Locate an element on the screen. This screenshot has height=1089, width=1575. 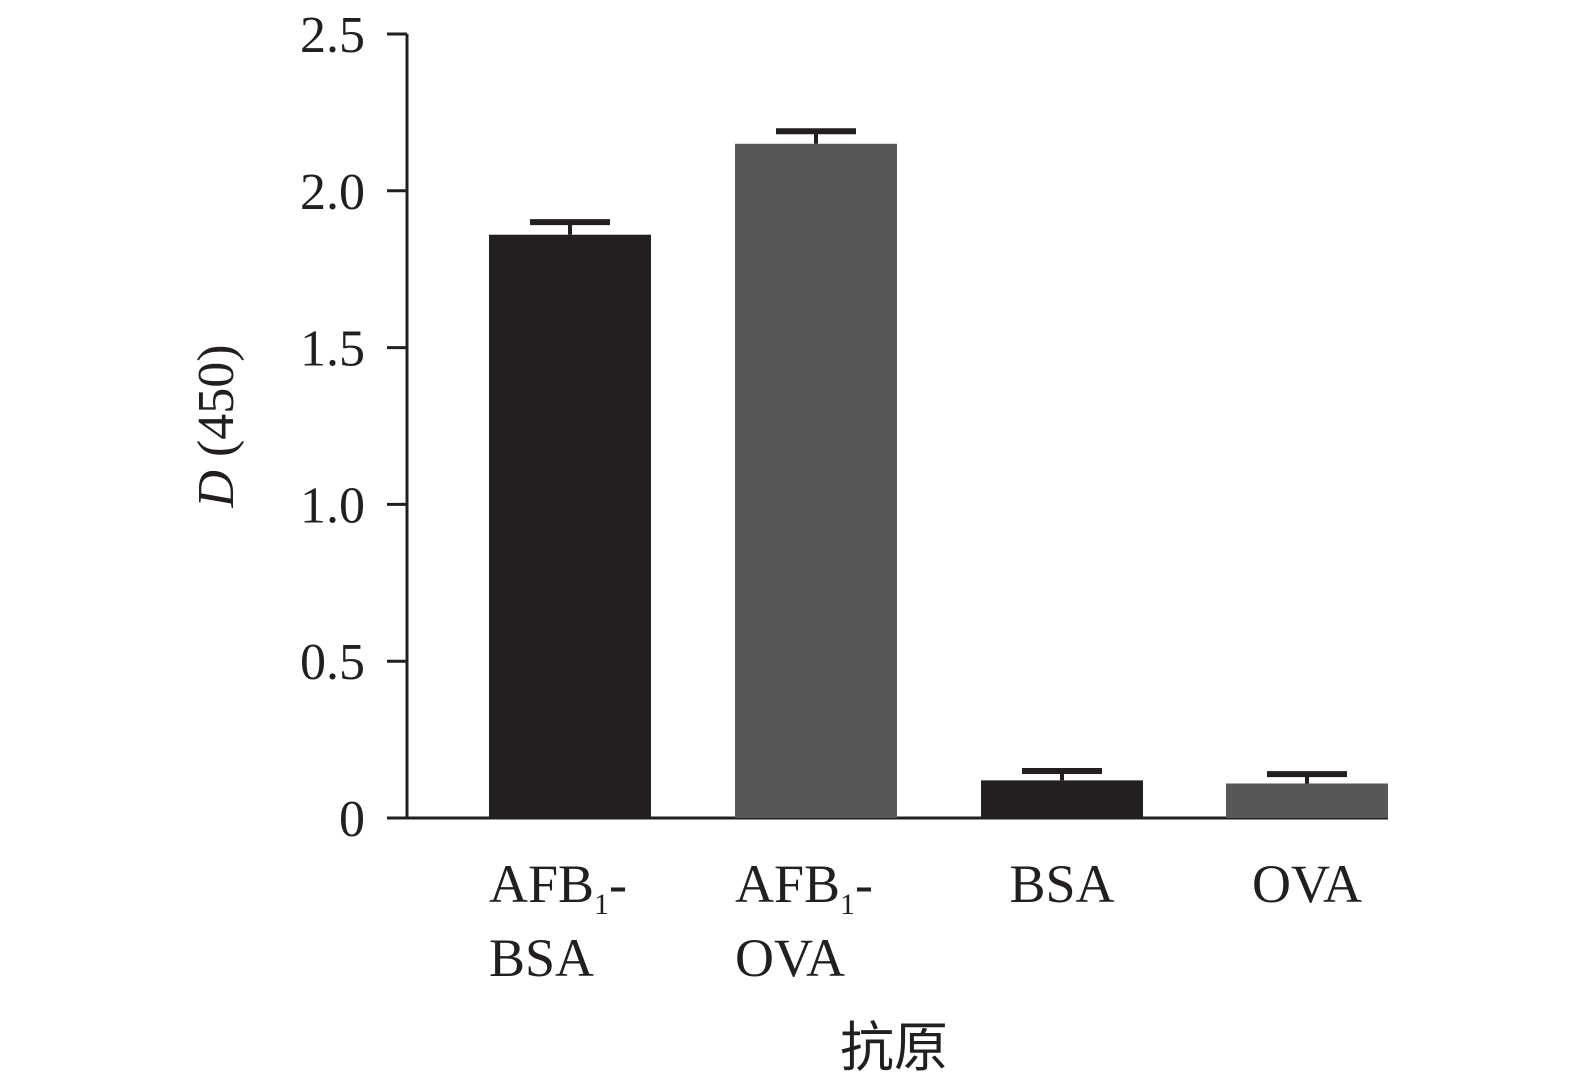
bar-afb1-ova is located at coordinates (816, 480).